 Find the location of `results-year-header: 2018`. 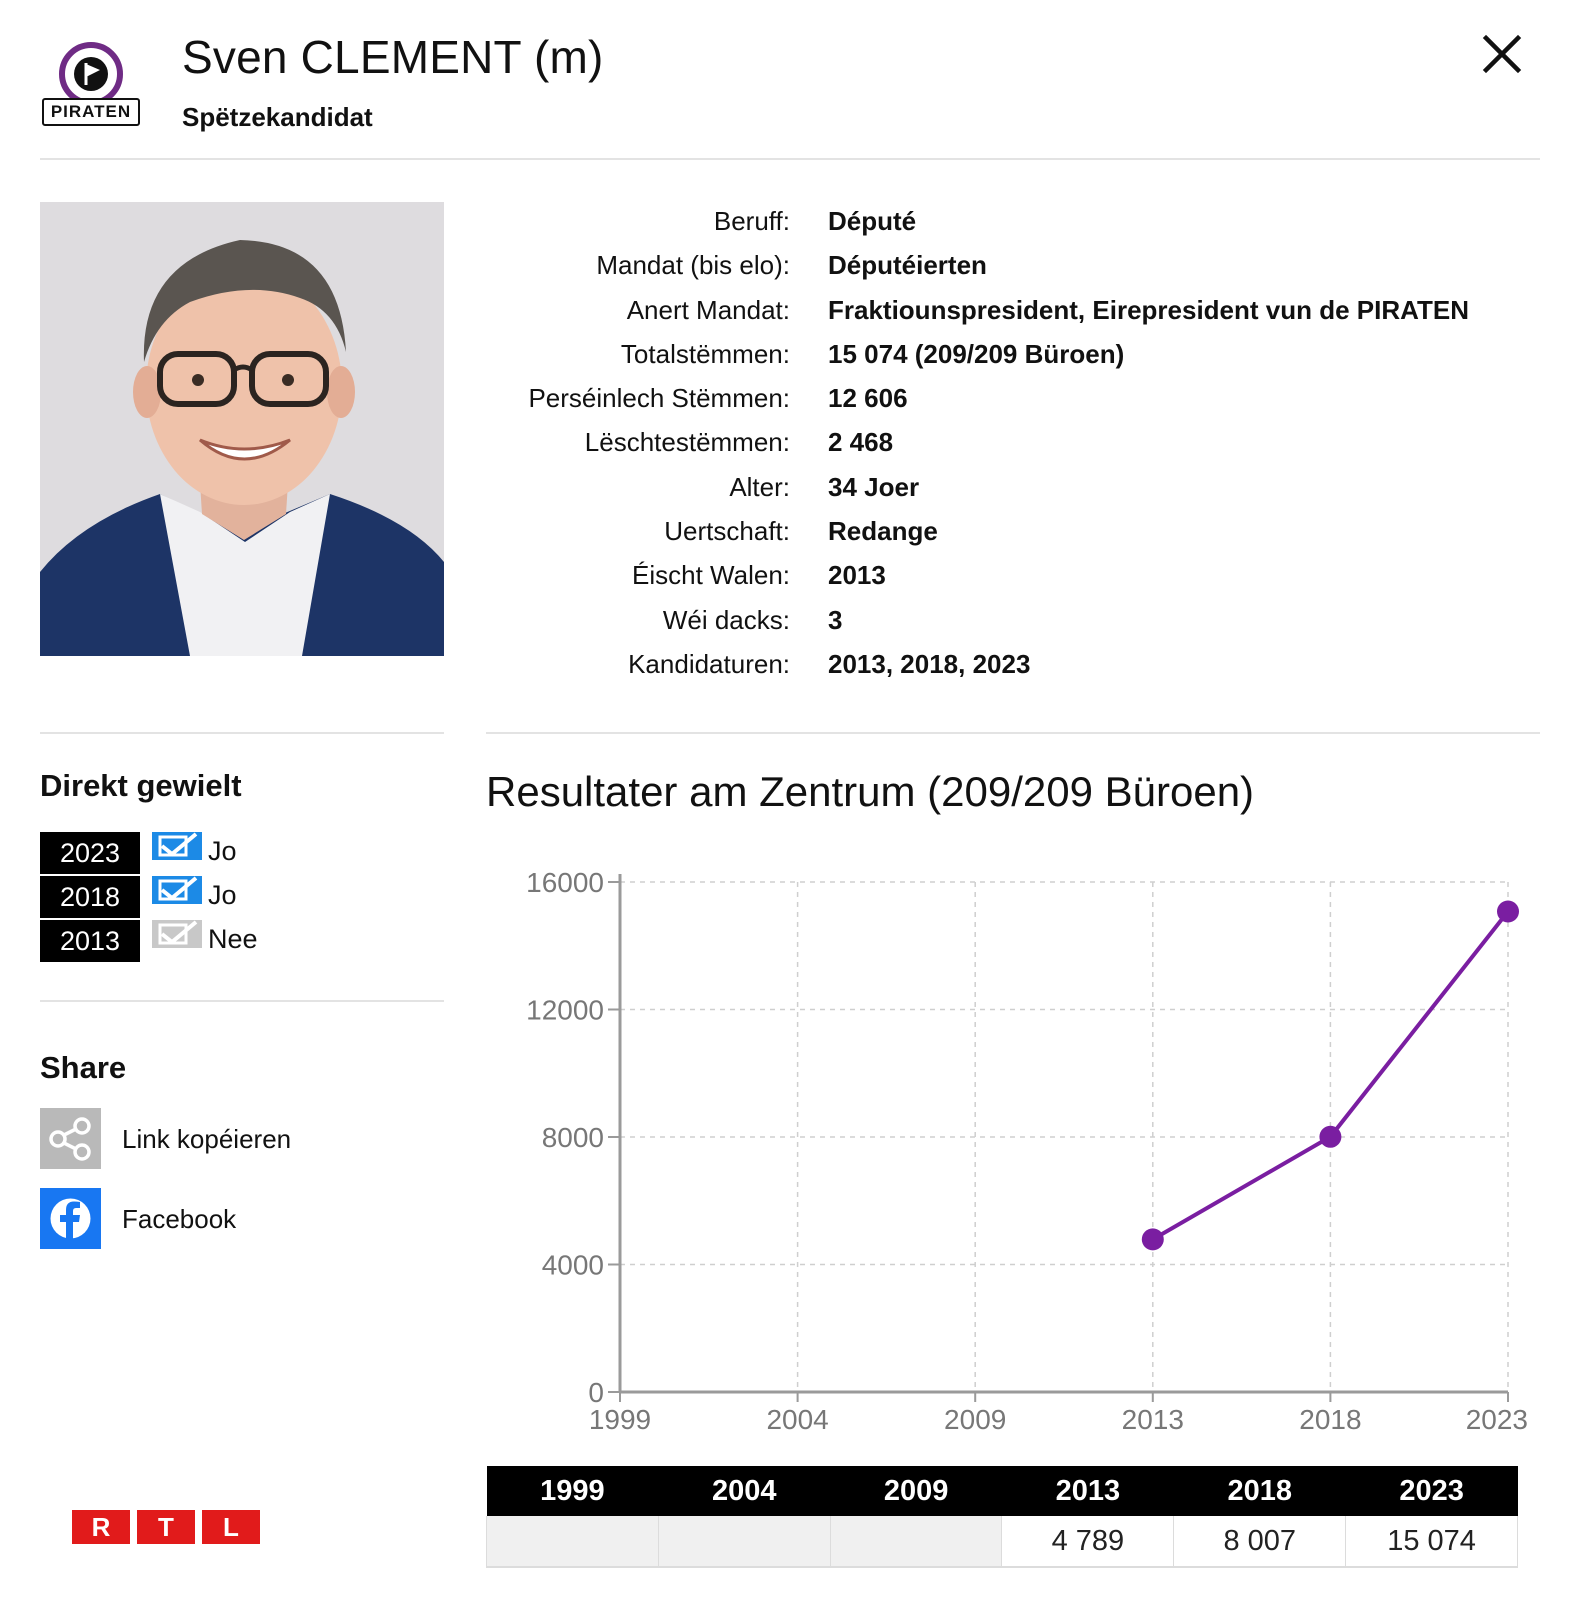

results-year-header: 2018 is located at coordinates (1259, 1491).